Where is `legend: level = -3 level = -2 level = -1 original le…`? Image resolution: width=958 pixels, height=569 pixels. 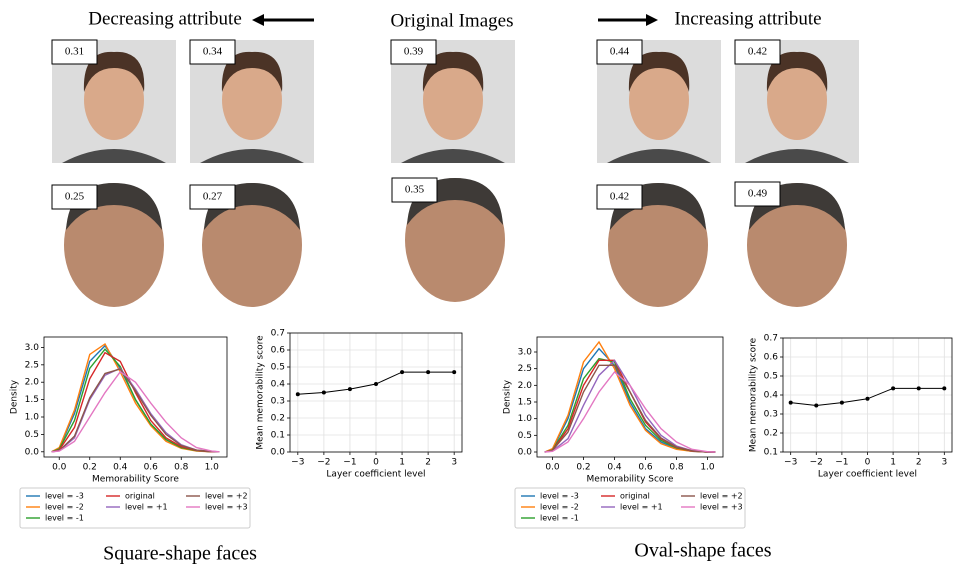 legend: level = -3 level = -2 level = -1 original le… is located at coordinates (630, 508).